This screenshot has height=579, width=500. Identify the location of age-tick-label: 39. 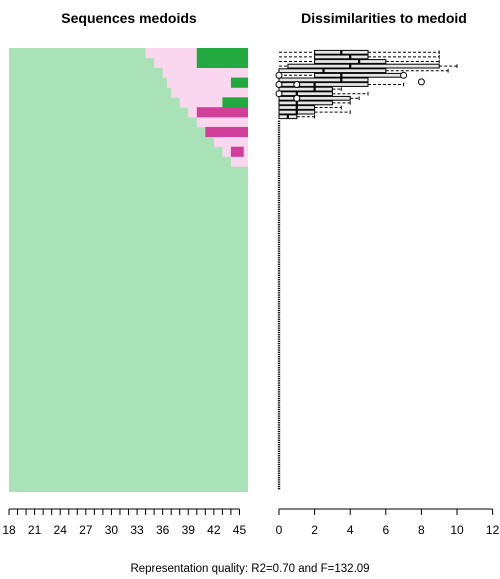
(189, 530).